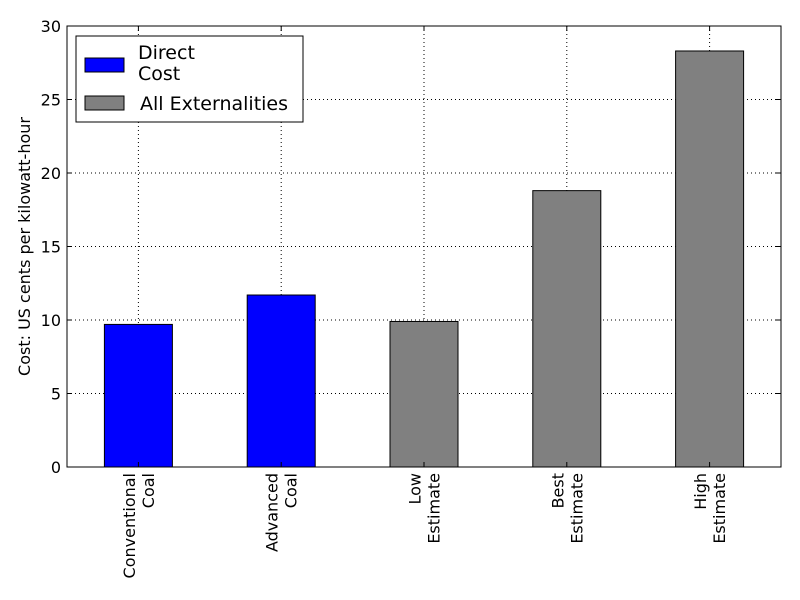 The height and width of the screenshot is (600, 800). I want to click on x-tick-label-line: Conventional, so click(129, 525).